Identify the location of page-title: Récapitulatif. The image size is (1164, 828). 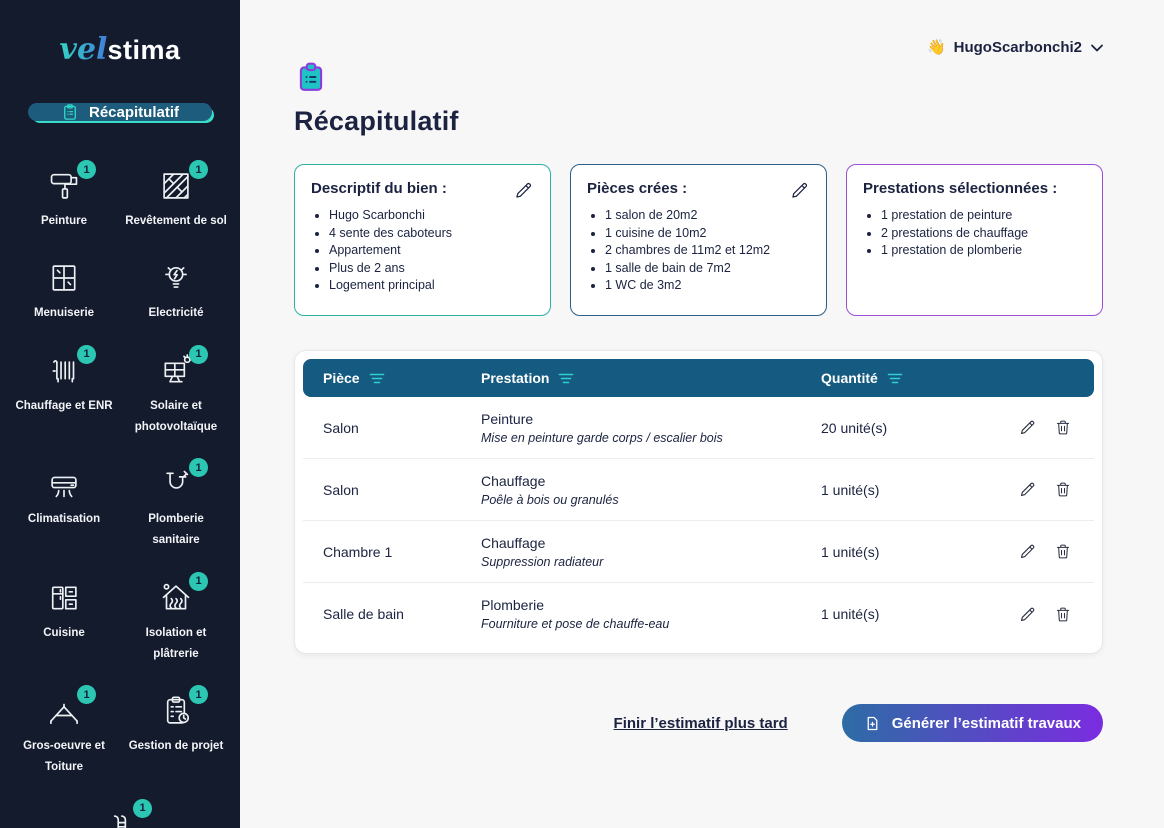
(376, 121).